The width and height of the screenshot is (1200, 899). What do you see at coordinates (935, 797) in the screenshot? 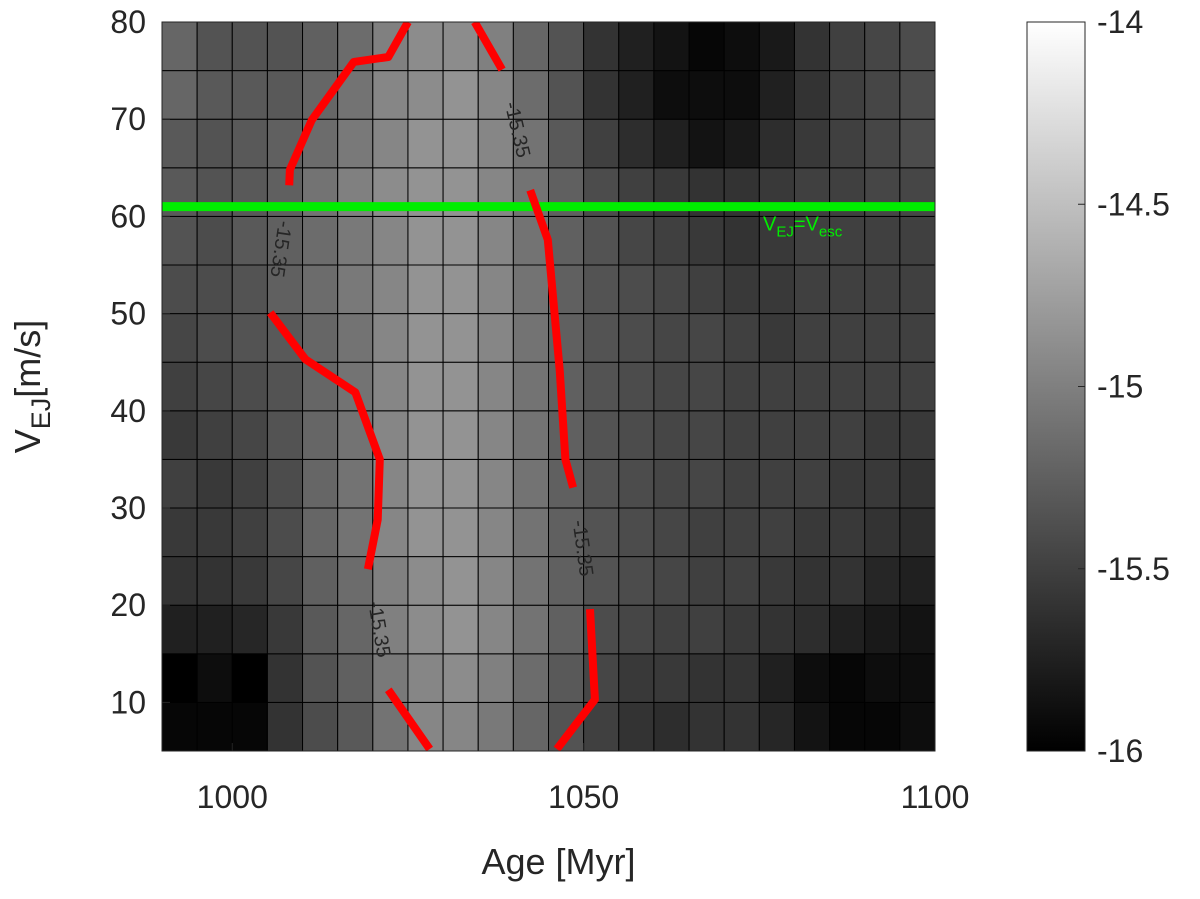
I see `x-tick-label: 1100` at bounding box center [935, 797].